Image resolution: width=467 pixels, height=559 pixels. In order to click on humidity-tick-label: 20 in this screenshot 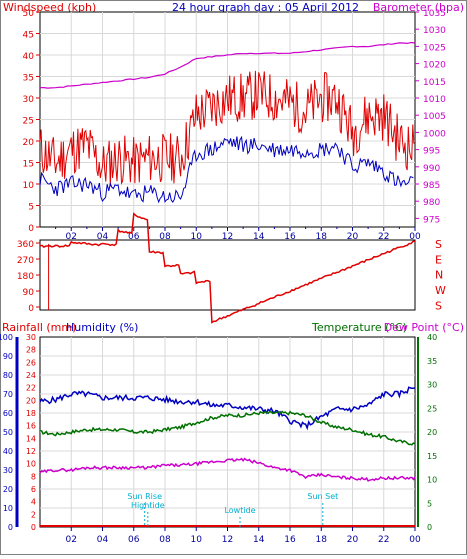, I will do `click(8, 489)`.